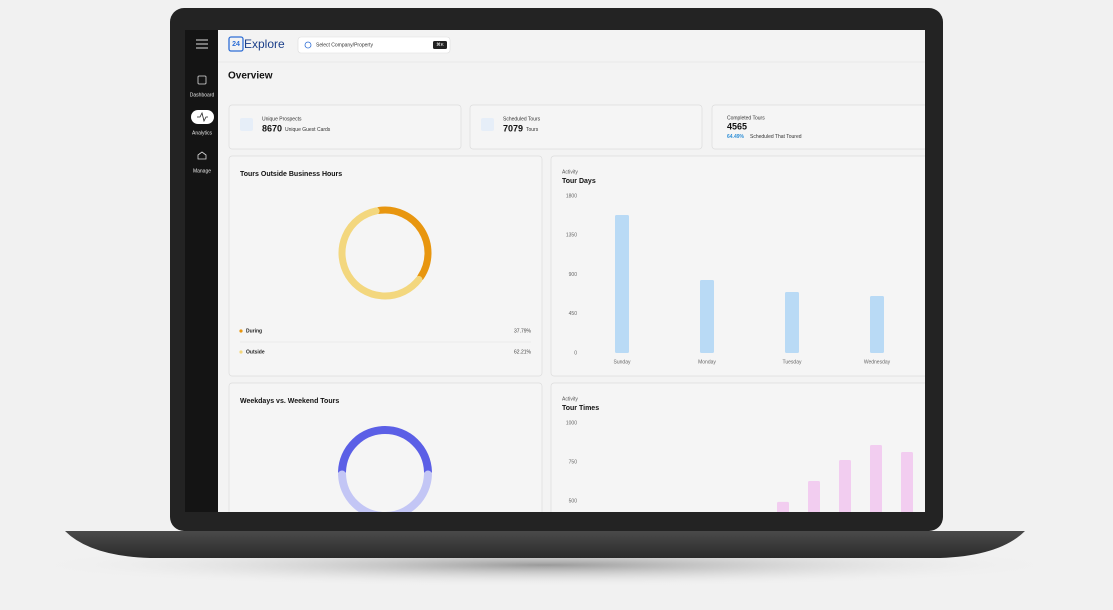 Image resolution: width=1113 pixels, height=610 pixels. I want to click on search-box, so click(374, 45).